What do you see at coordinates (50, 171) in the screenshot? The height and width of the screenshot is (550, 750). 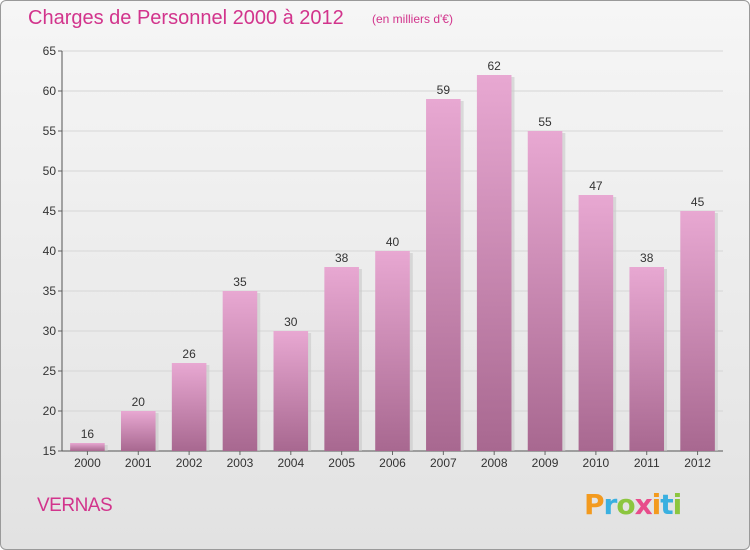 I see `y-tick-label: 50` at bounding box center [50, 171].